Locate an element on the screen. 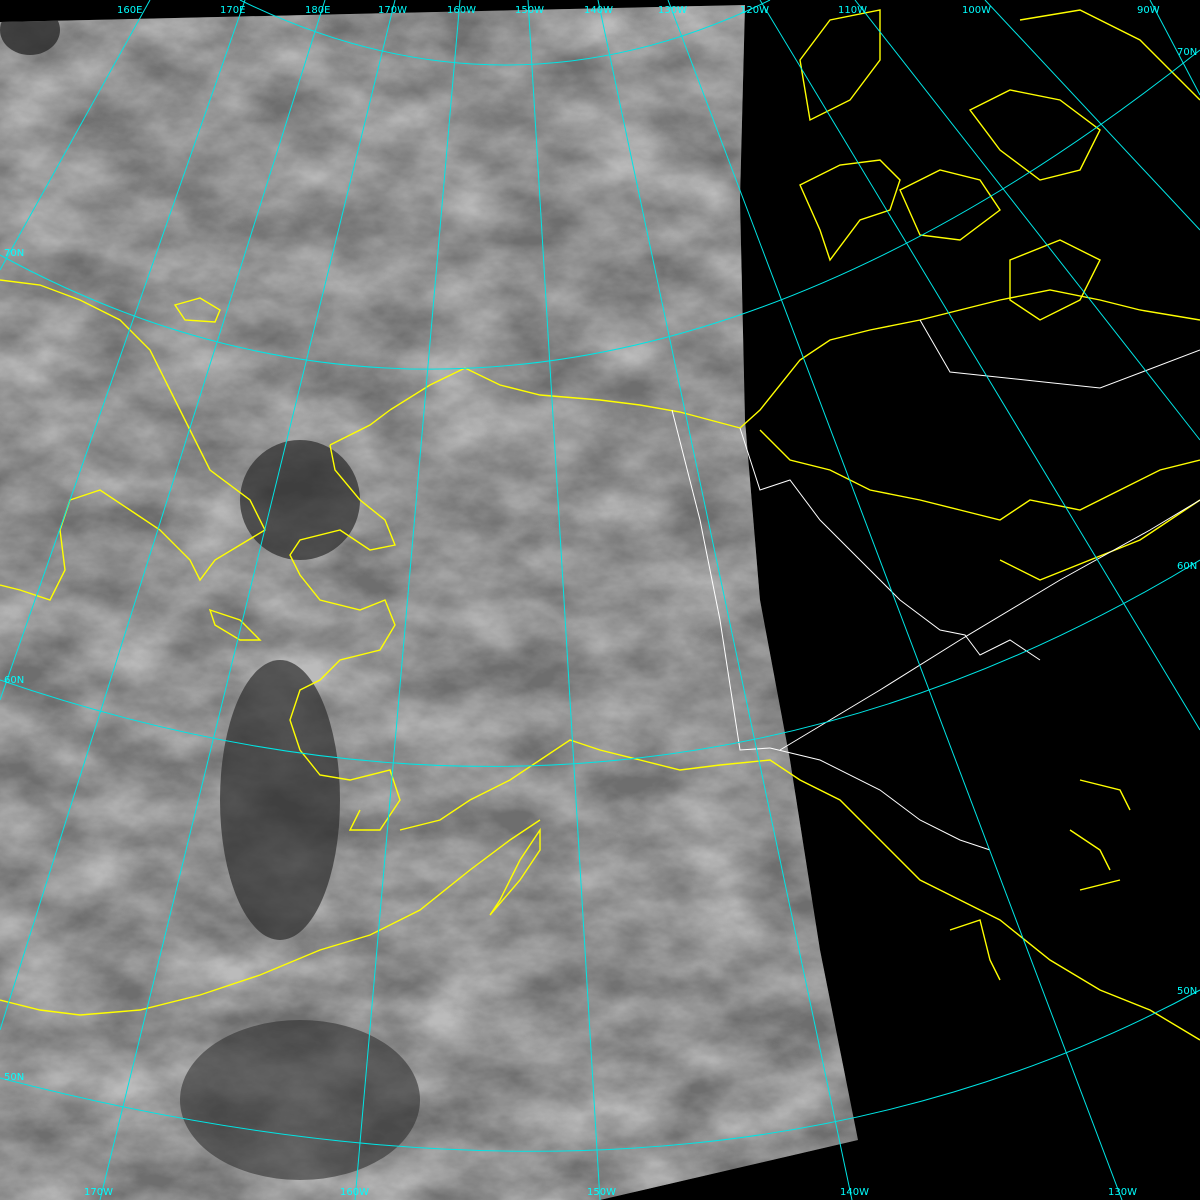 Image resolution: width=1200 pixels, height=1200 pixels. label-140w-top: 140W is located at coordinates (598, 10).